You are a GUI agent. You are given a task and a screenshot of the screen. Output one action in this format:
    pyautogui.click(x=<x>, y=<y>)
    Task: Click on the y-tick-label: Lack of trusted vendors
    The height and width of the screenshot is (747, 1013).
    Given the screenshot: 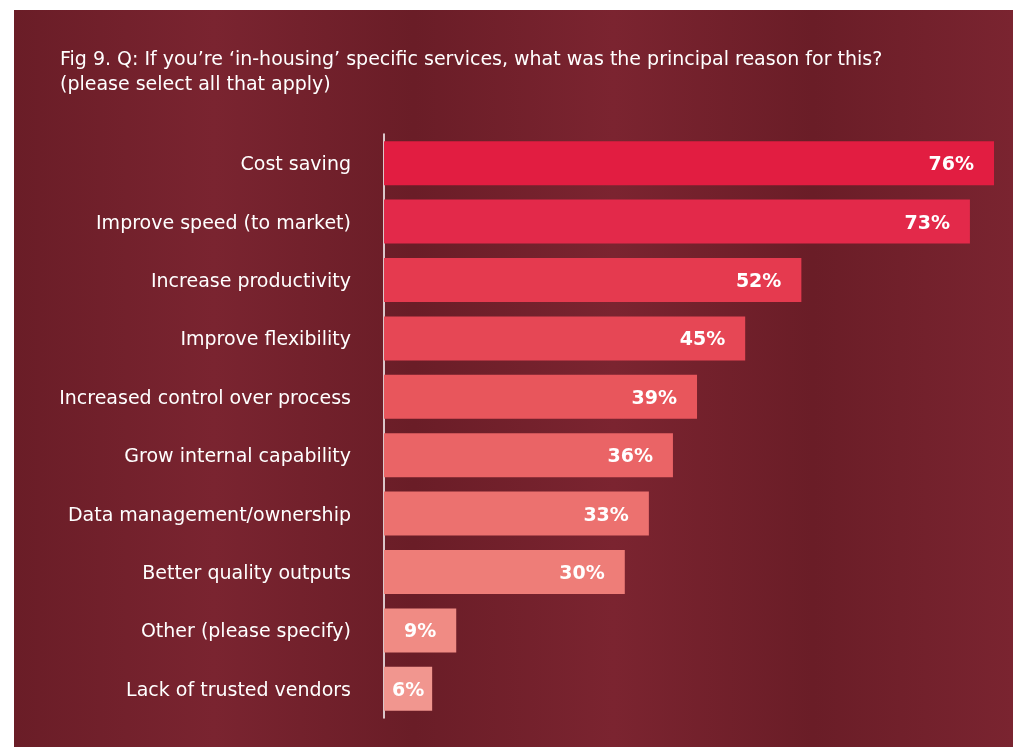 What is the action you would take?
    pyautogui.click(x=238, y=688)
    